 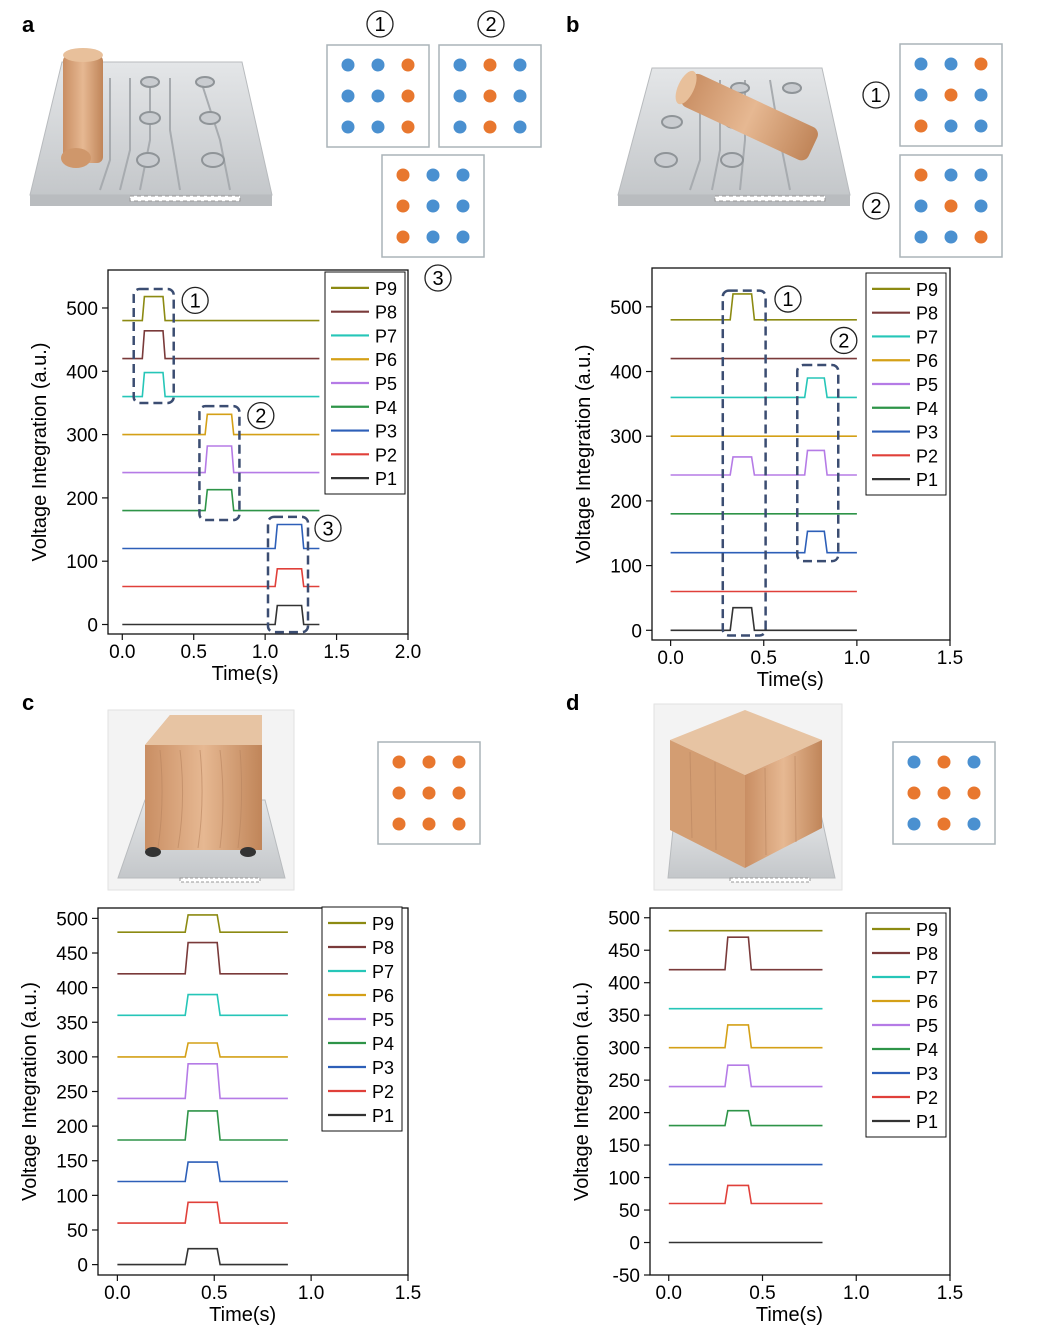 What do you see at coordinates (670, 658) in the screenshot?
I see `x-tick-label: 0.0` at bounding box center [670, 658].